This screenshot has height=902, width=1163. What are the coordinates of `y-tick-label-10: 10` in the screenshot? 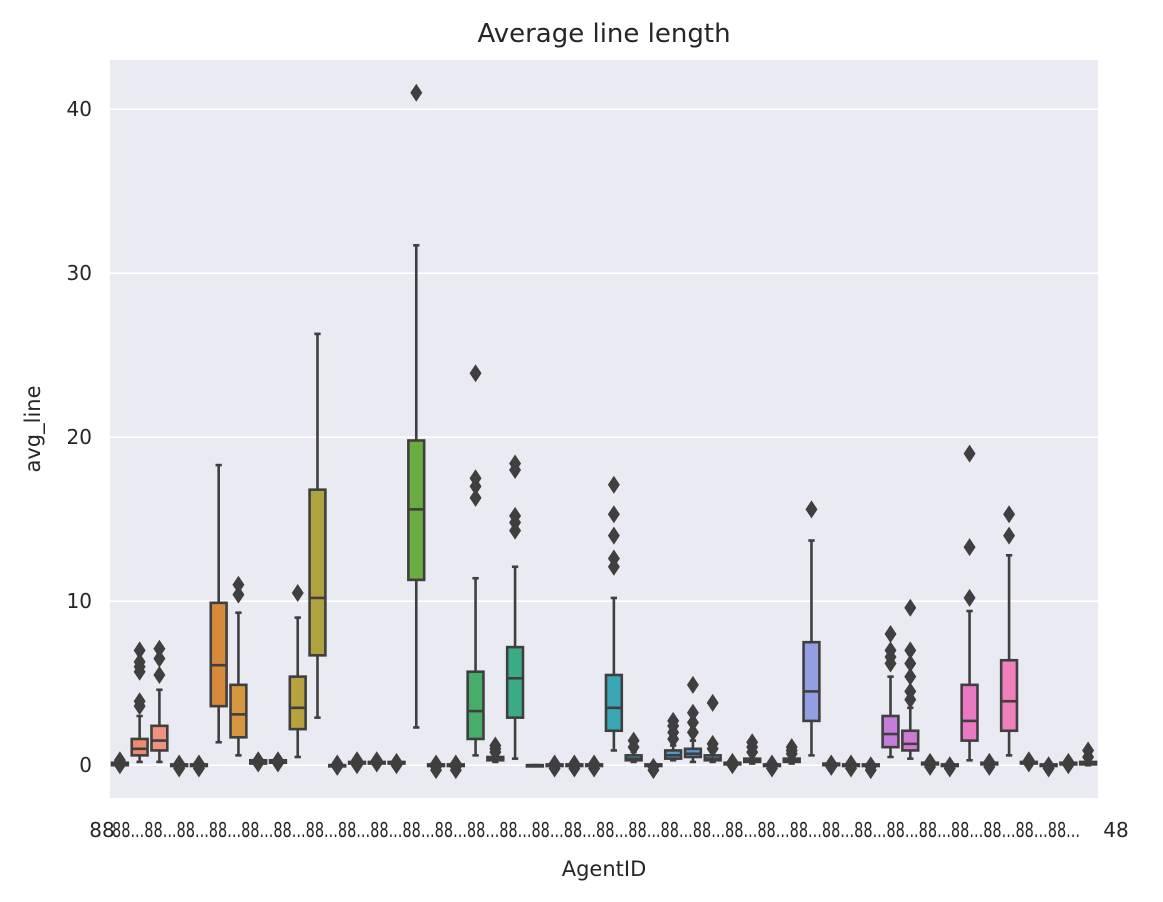 It's located at (79, 601).